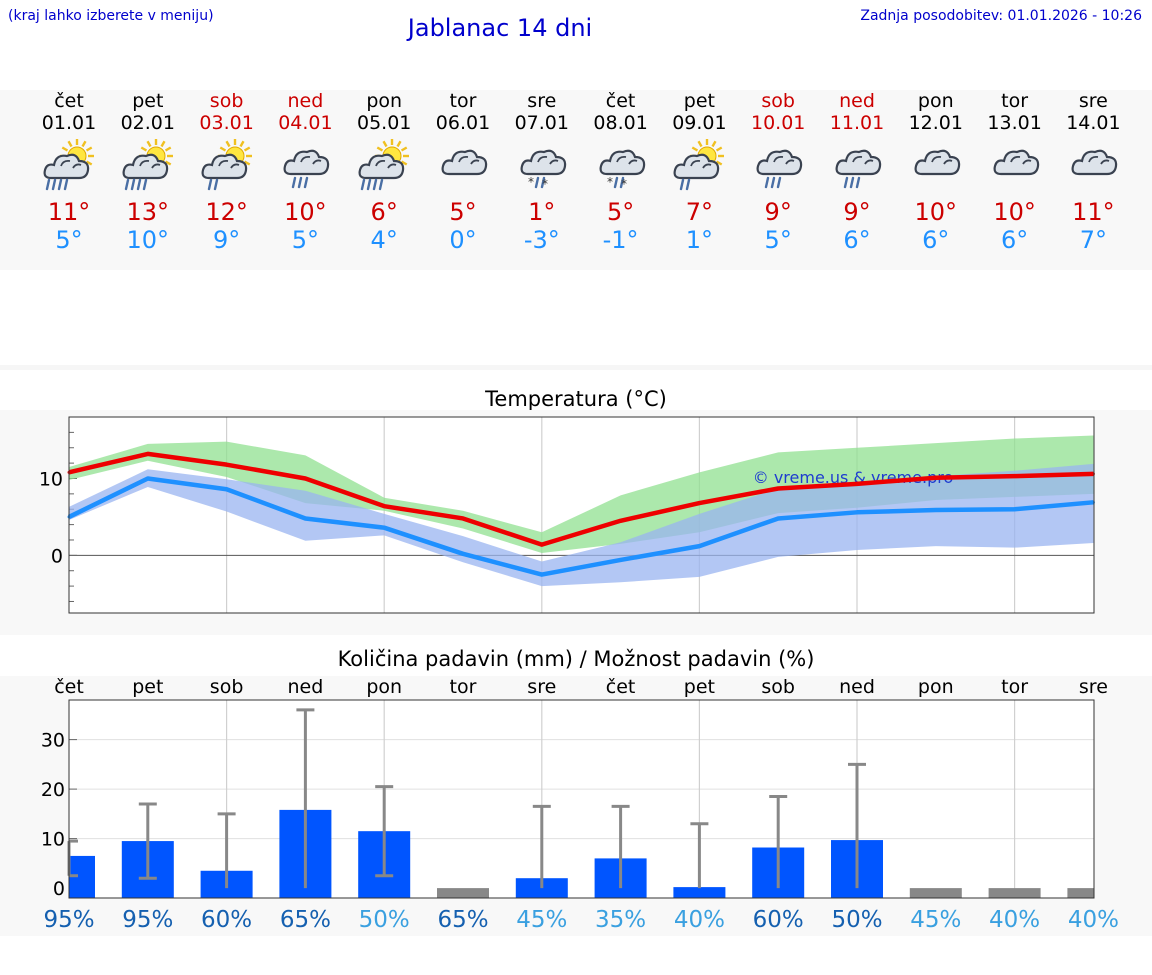 Image resolution: width=1152 pixels, height=975 pixels. Describe the element at coordinates (1001, 16) in the screenshot. I see `last-update: Zadnja posodobitev: 01.01.2026 - 10:26` at that location.